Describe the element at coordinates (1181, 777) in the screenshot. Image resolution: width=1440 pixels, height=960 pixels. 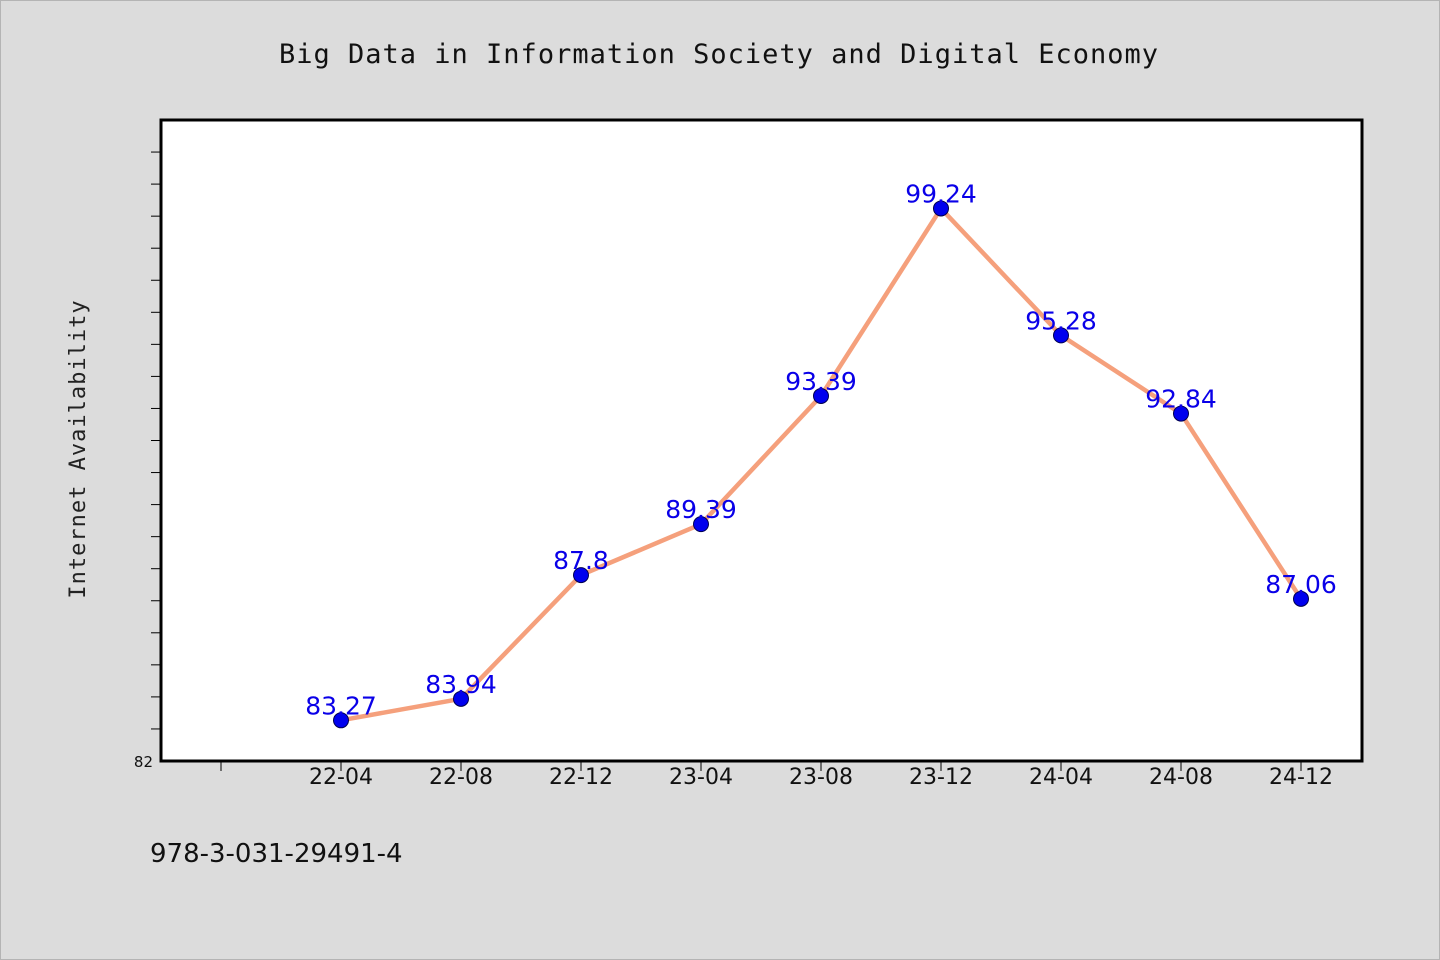
I see `x-tick-label: 24-08` at that location.